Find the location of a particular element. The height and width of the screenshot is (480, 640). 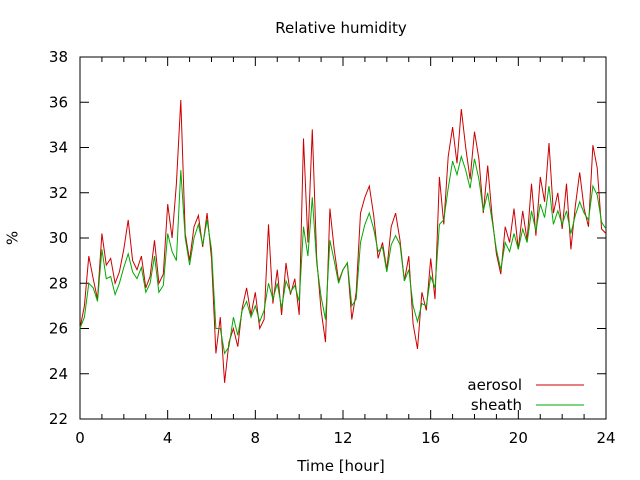

legend-label-aerosol: aerosol is located at coordinates (494, 385).